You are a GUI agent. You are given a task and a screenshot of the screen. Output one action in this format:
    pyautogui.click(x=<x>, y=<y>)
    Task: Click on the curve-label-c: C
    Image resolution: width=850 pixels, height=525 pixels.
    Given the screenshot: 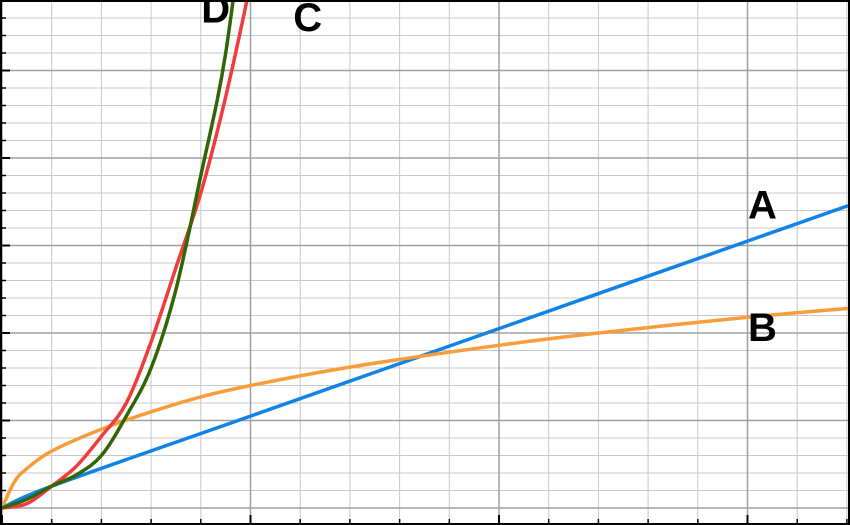 What is the action you would take?
    pyautogui.click(x=307, y=20)
    